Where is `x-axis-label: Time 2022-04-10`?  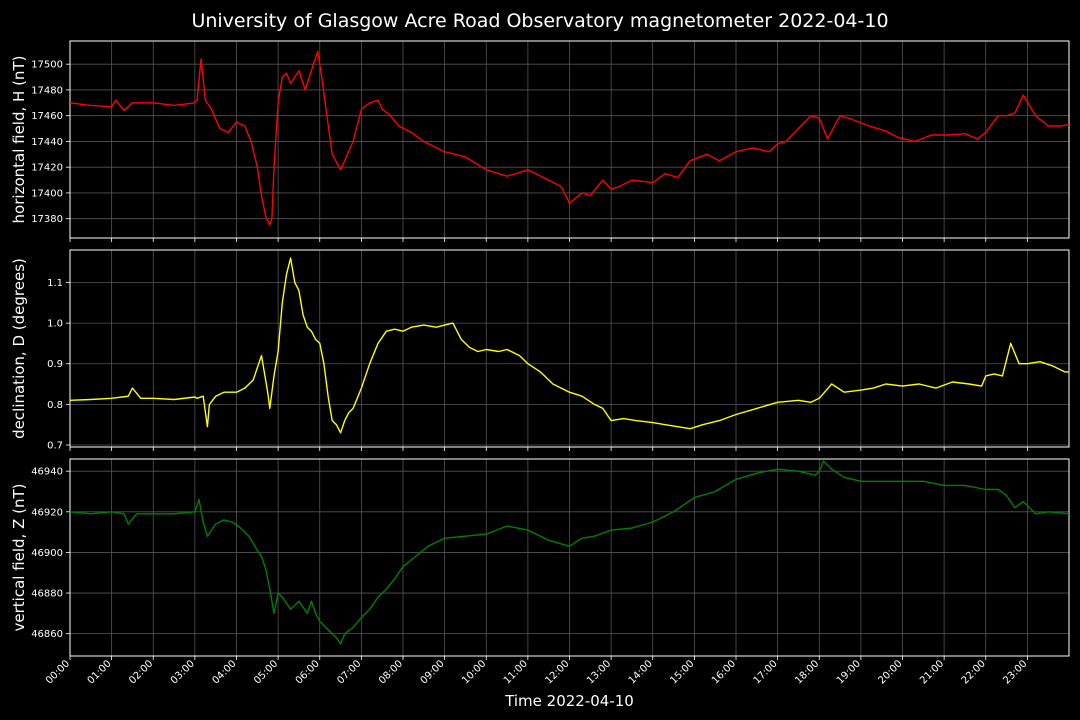
x-axis-label: Time 2022-04-10 is located at coordinates (569, 701).